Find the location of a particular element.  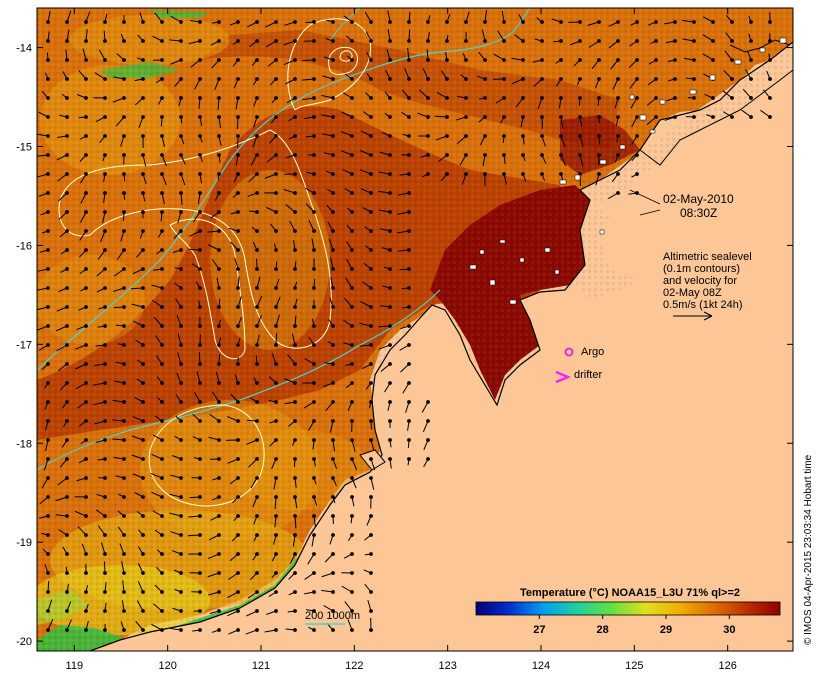

legend-line-2: (0.1m contours) is located at coordinates (701, 269).